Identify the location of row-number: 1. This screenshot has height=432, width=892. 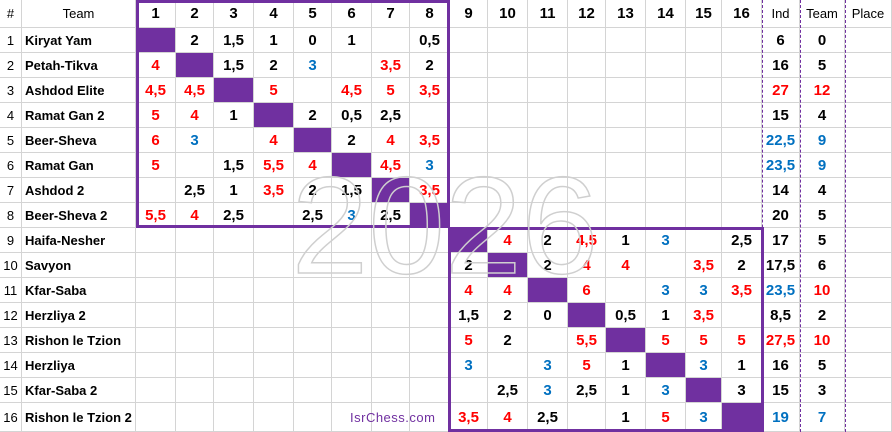
(11, 40).